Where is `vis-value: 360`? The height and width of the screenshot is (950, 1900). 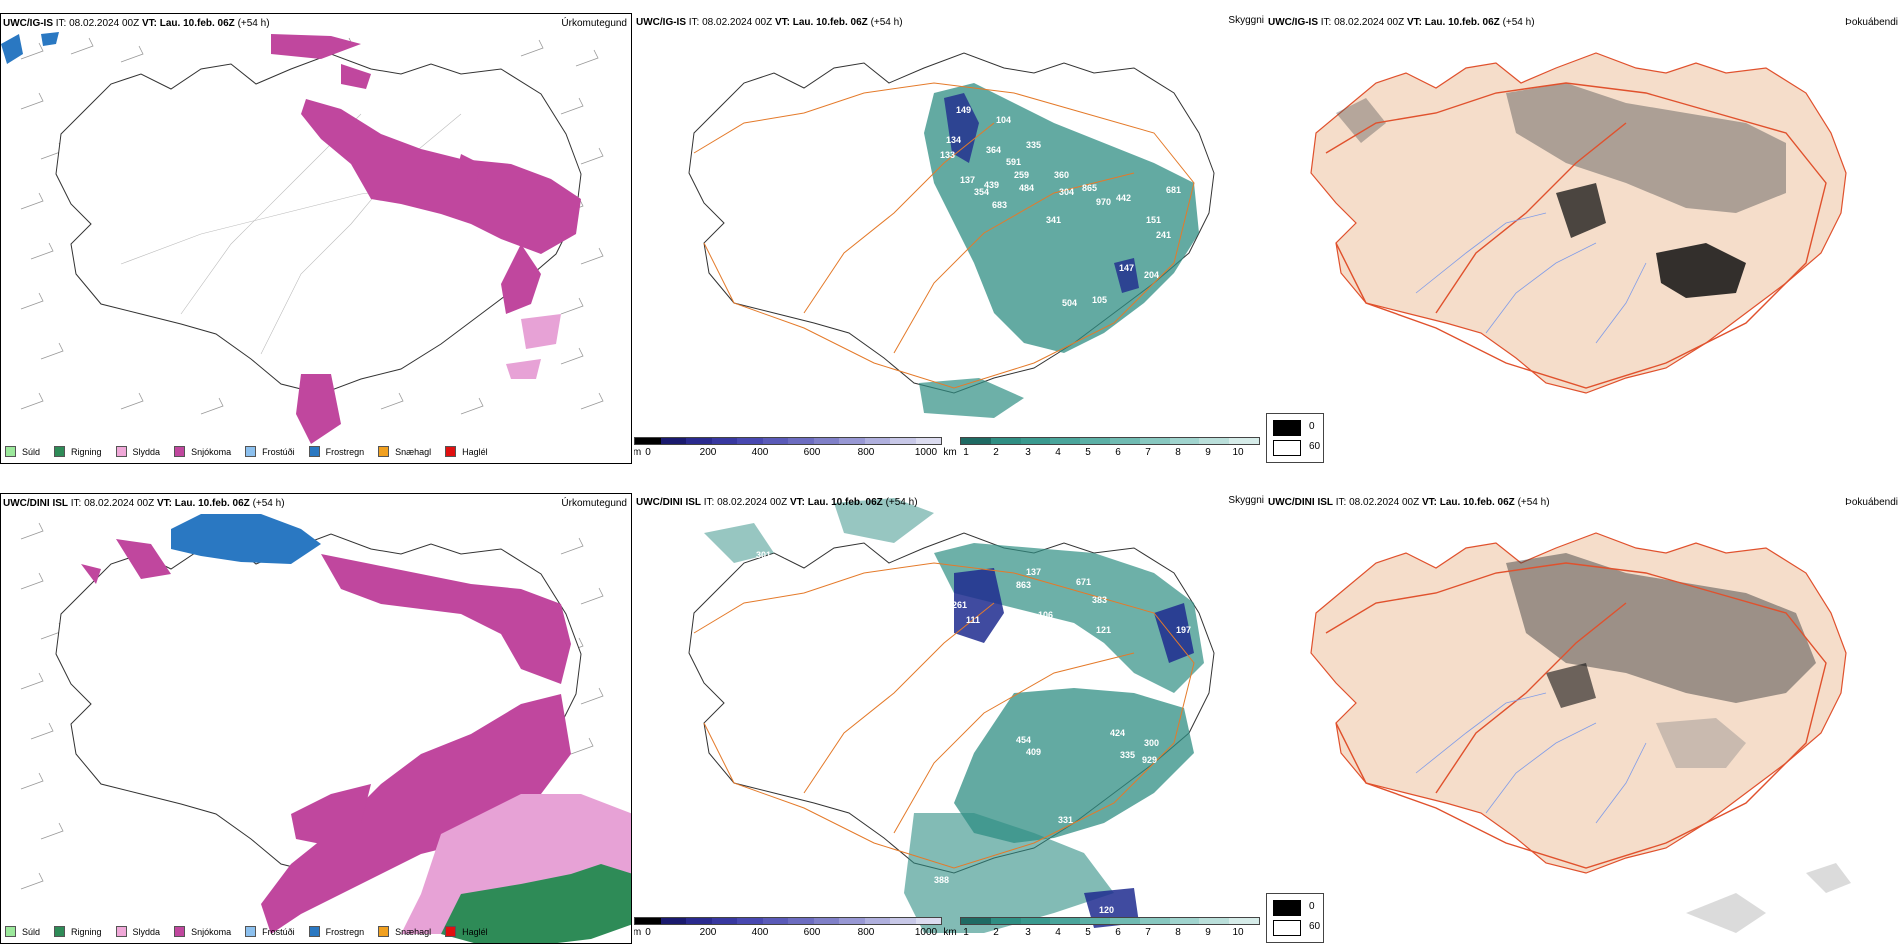
vis-value: 360 is located at coordinates (1061, 175).